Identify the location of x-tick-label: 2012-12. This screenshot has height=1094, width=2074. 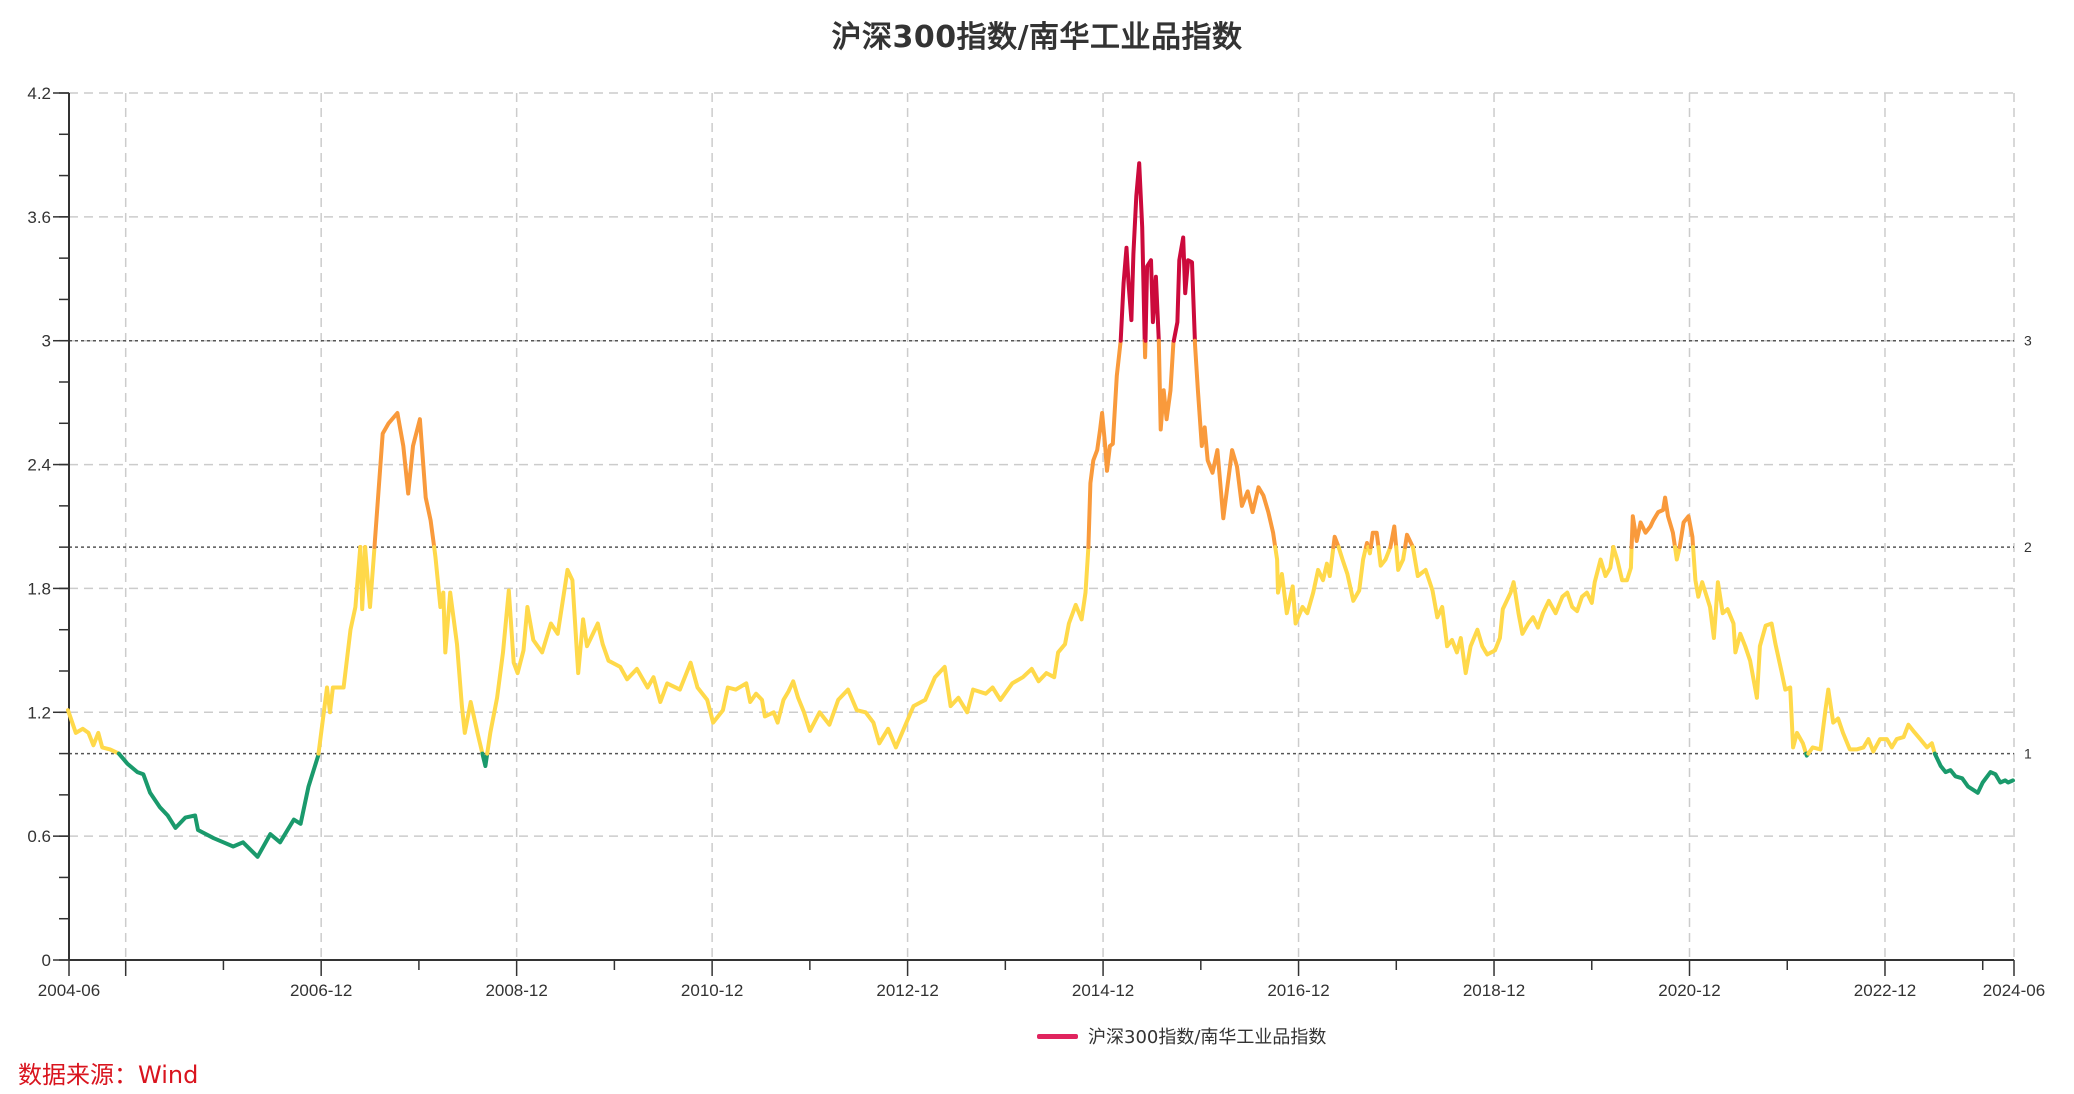
(907, 990).